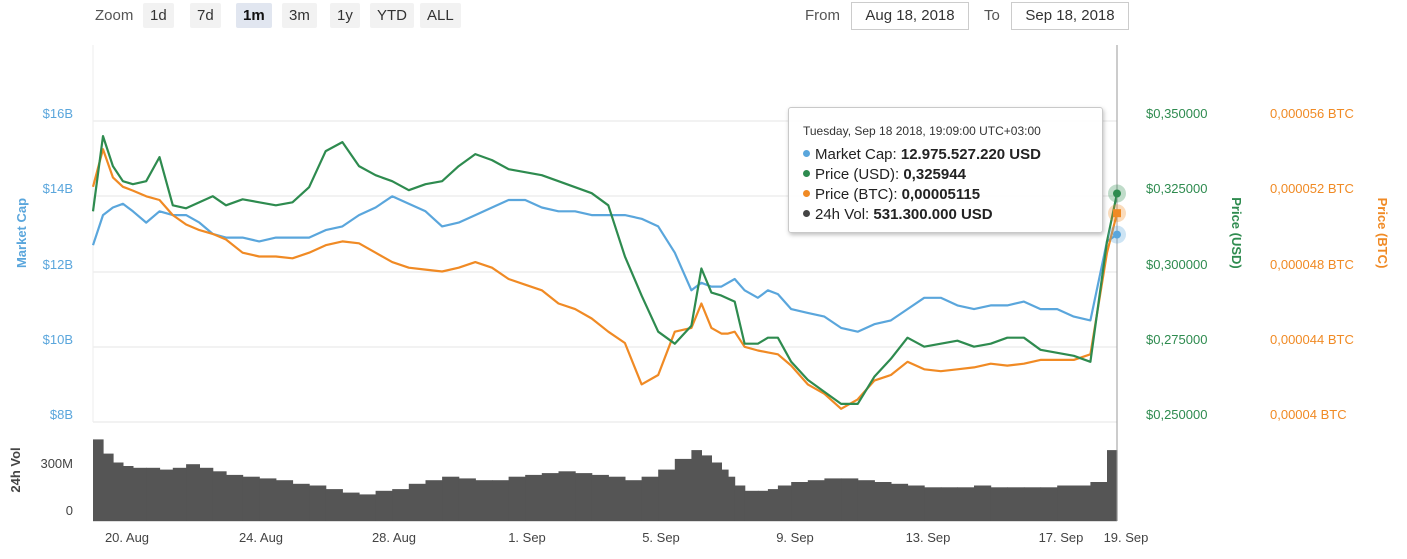 The height and width of the screenshot is (559, 1407). What do you see at coordinates (69, 510) in the screenshot?
I see `vol-tick-label: 0` at bounding box center [69, 510].